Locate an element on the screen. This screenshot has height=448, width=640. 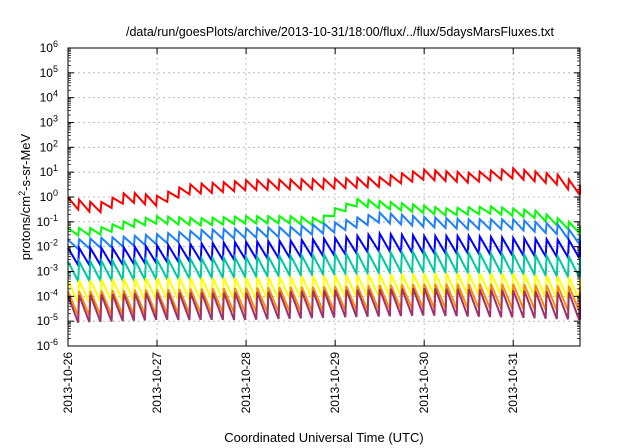
x-tick-label: 2013-10-29 is located at coordinates (335, 383).